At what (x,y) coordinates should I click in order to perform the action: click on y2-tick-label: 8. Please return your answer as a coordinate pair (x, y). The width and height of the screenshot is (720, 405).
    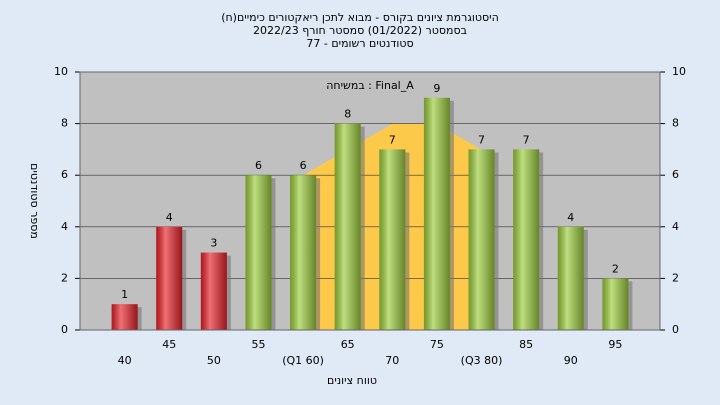
    Looking at the image, I should click on (675, 123).